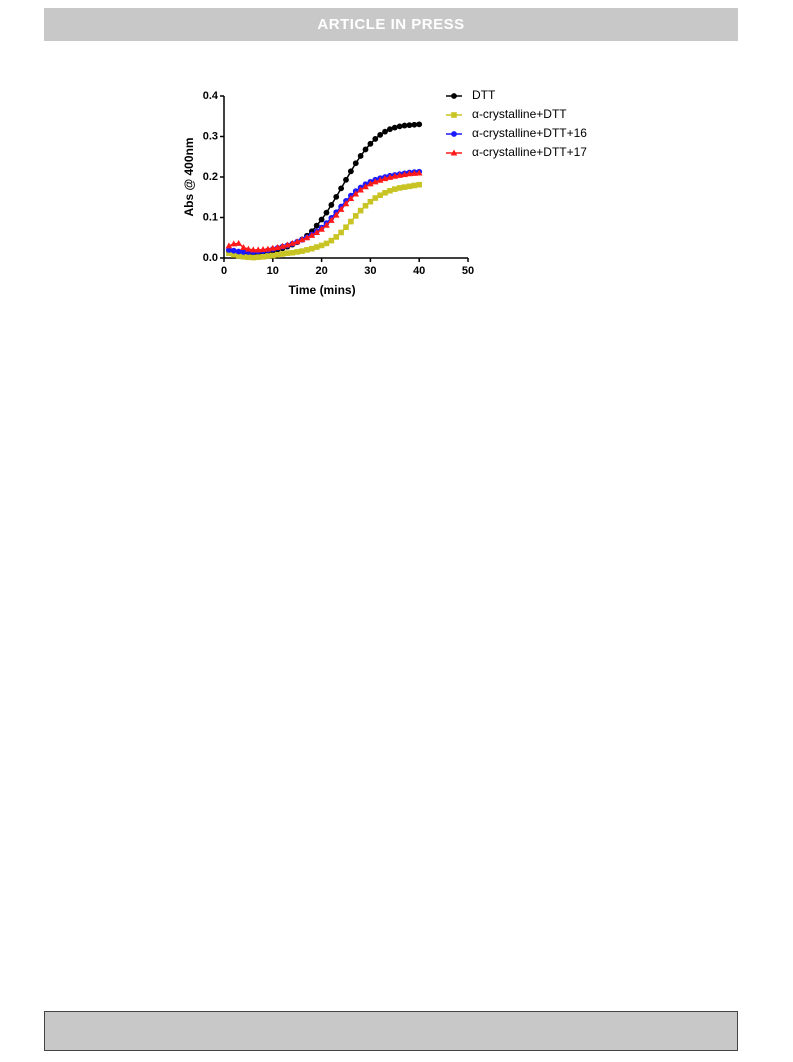  Describe the element at coordinates (210, 136) in the screenshot. I see `y-tick-label: 0.3` at that location.